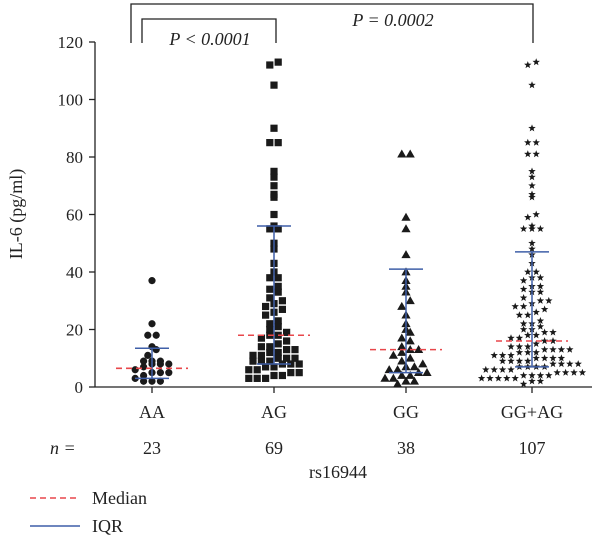 This screenshot has height=547, width=600. Describe the element at coordinates (343, 404) in the screenshot. I see `x-axis: AA AG GG GG+AG` at that location.